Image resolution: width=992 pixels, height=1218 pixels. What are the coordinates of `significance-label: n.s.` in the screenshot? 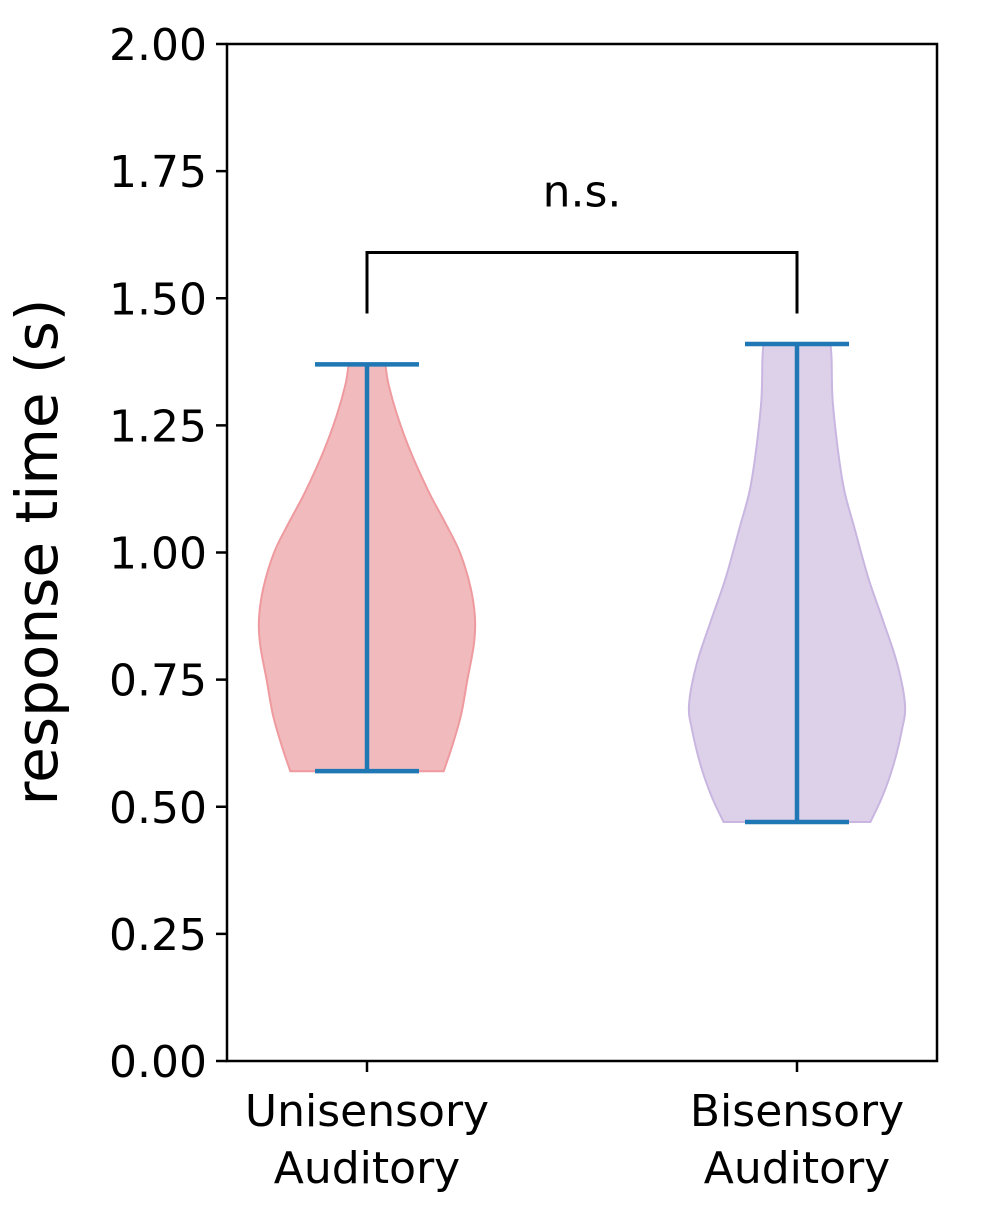 It's located at (582, 191).